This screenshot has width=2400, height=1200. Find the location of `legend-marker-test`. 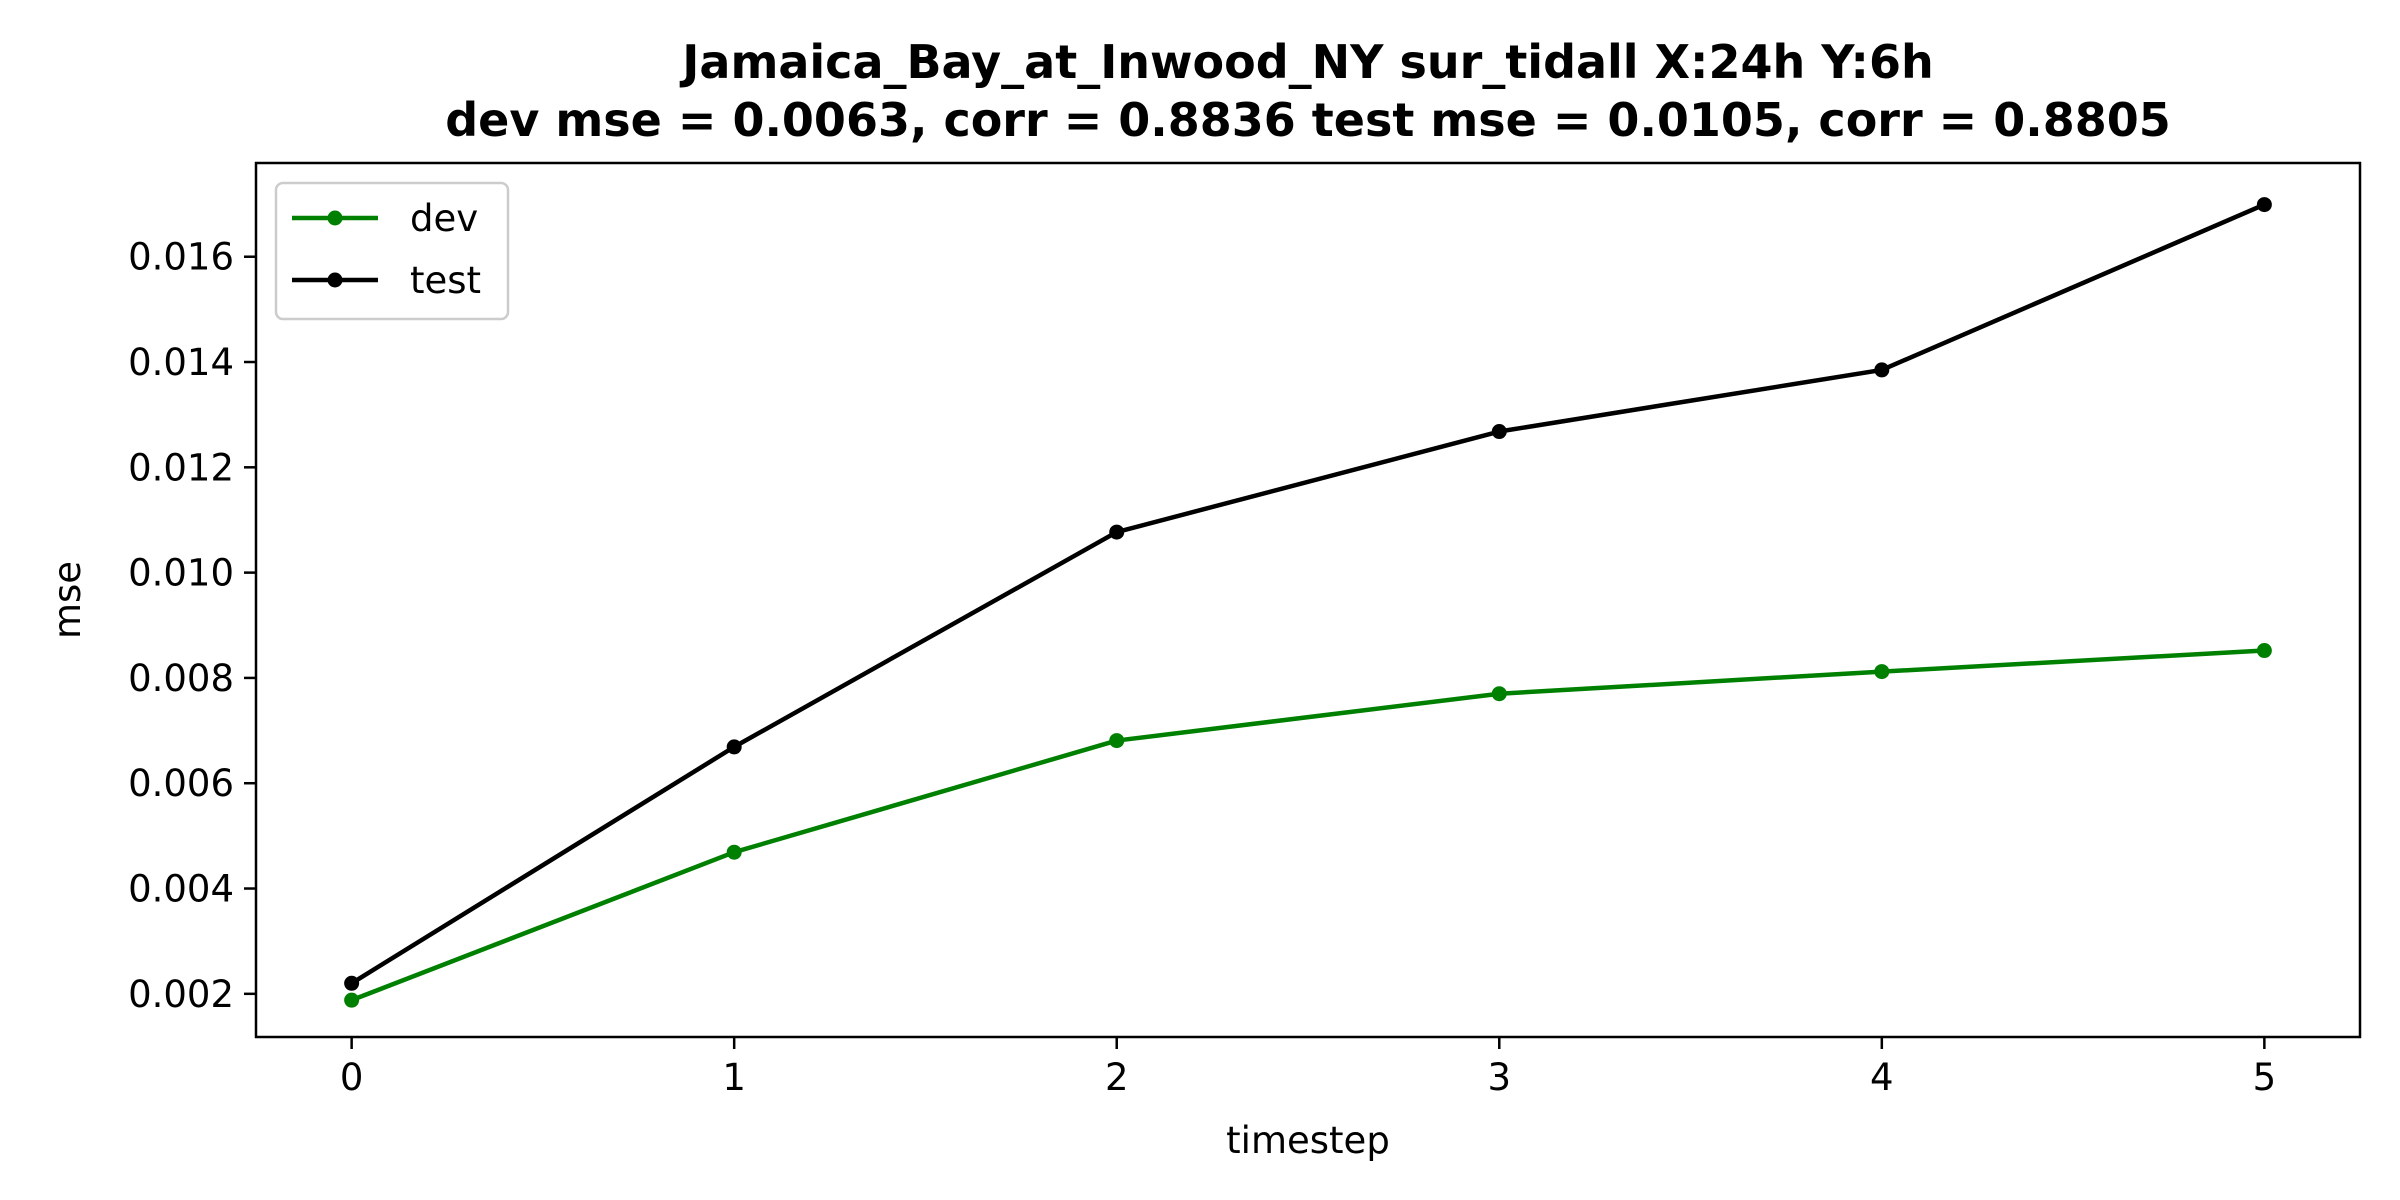

legend-marker-test is located at coordinates (335, 280).